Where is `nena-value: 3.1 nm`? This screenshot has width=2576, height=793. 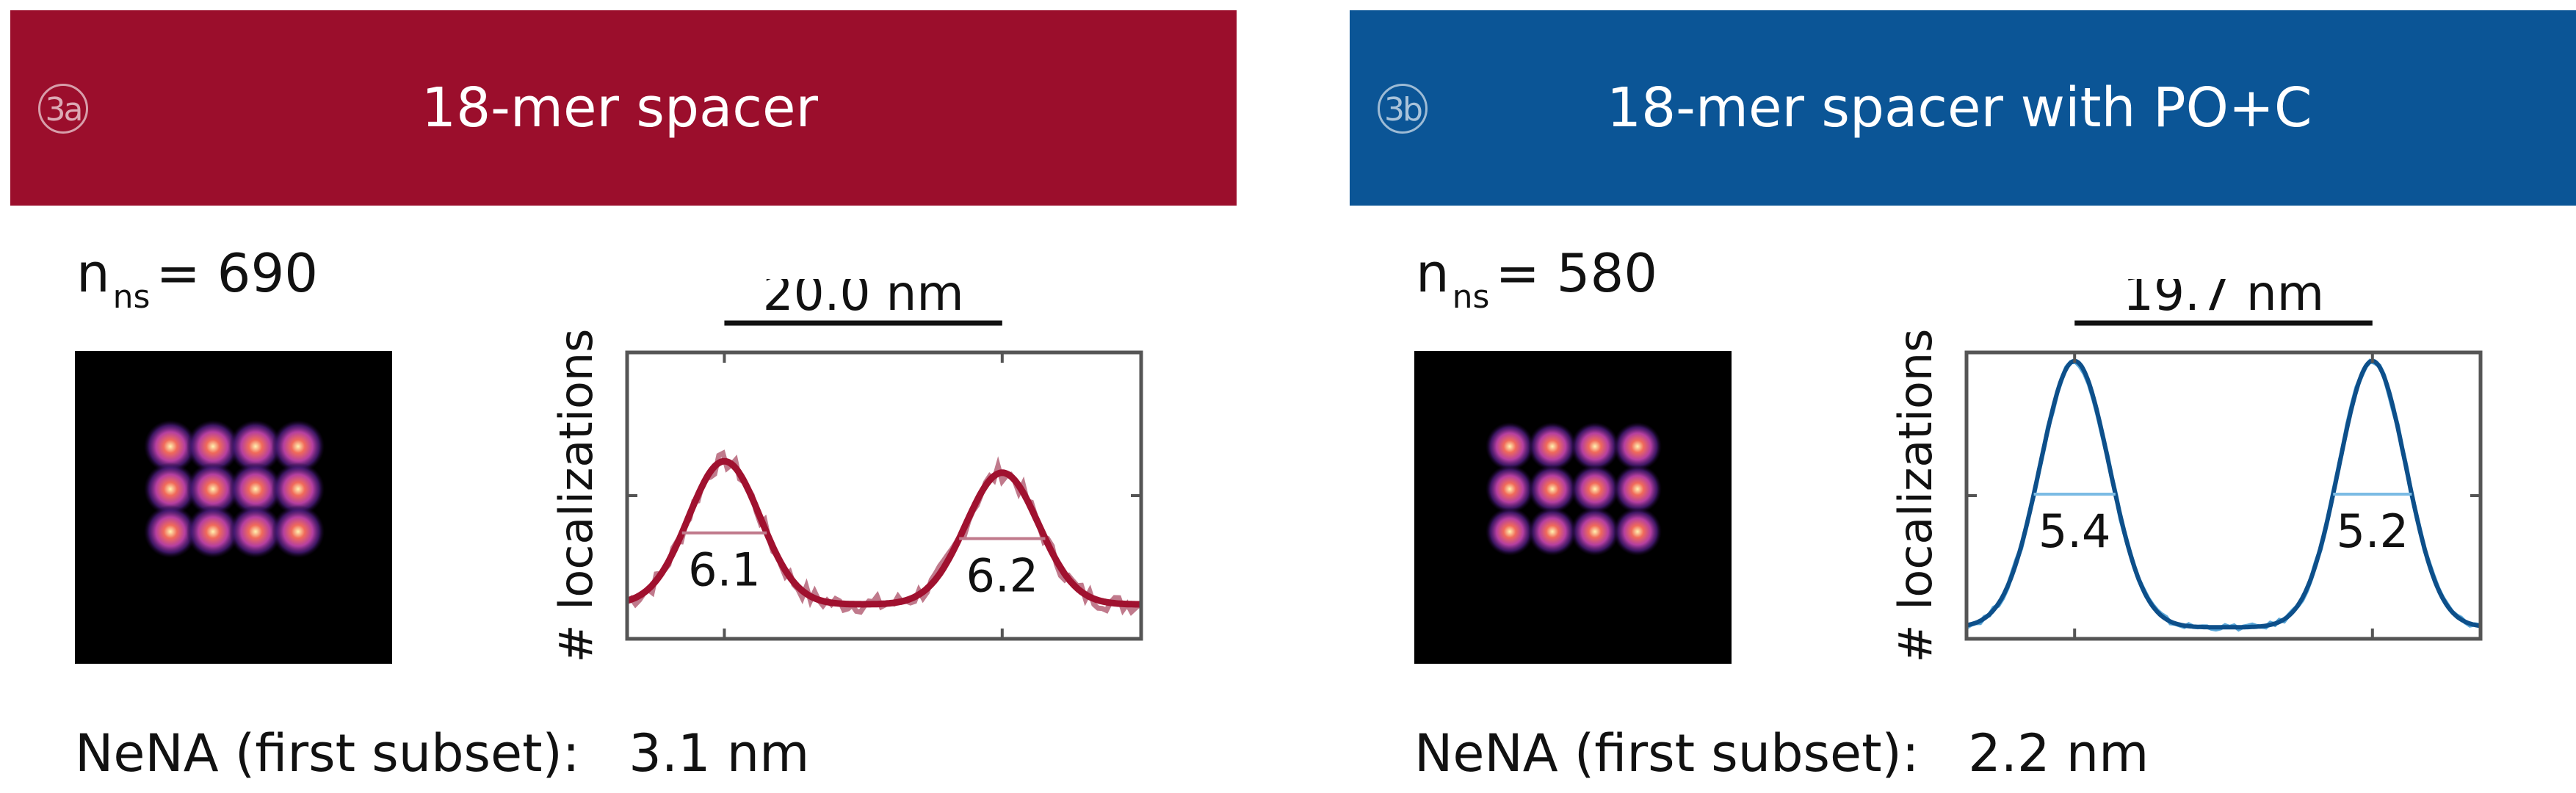 nena-value: 3.1 nm is located at coordinates (719, 753).